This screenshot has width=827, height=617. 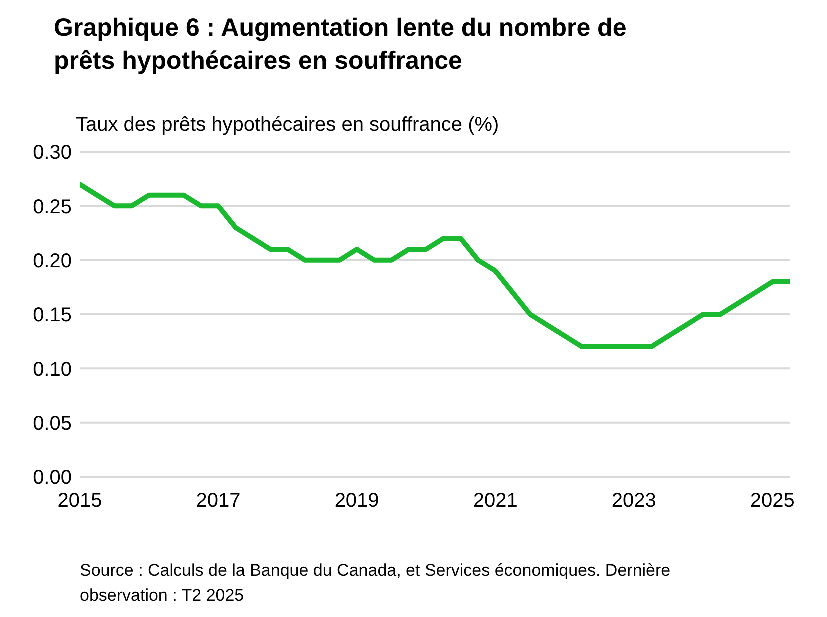 I want to click on x-tick-label: 2025, so click(x=772, y=501).